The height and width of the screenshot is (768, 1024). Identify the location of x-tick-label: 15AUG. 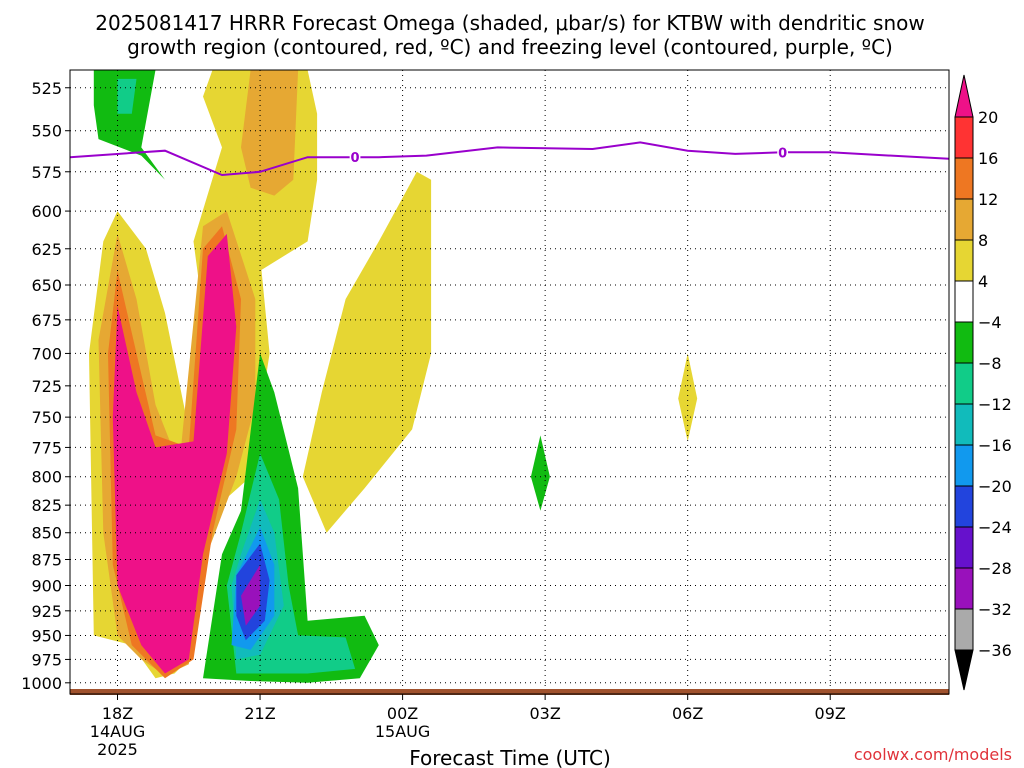
(402, 731).